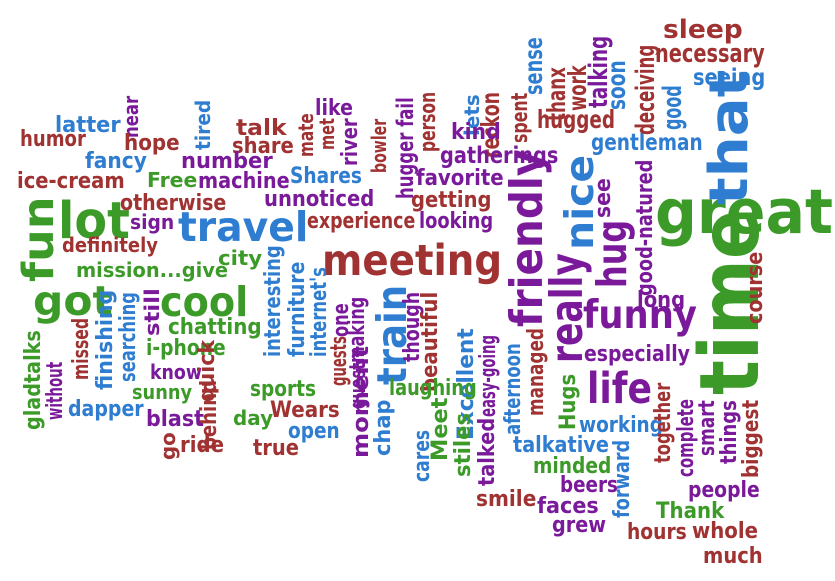  Describe the element at coordinates (383, 427) in the screenshot. I see `word-chap: chap` at that location.